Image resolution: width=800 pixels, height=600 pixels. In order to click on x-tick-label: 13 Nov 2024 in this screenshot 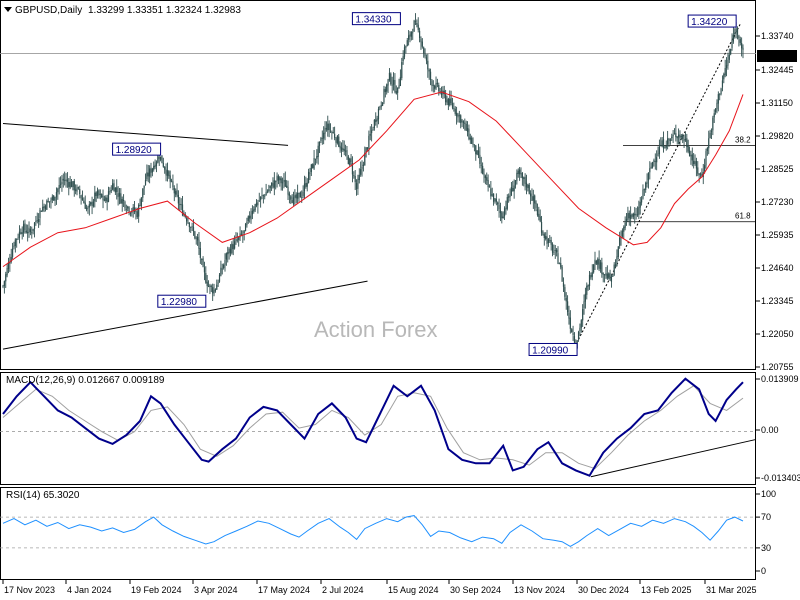, I will do `click(539, 590)`.